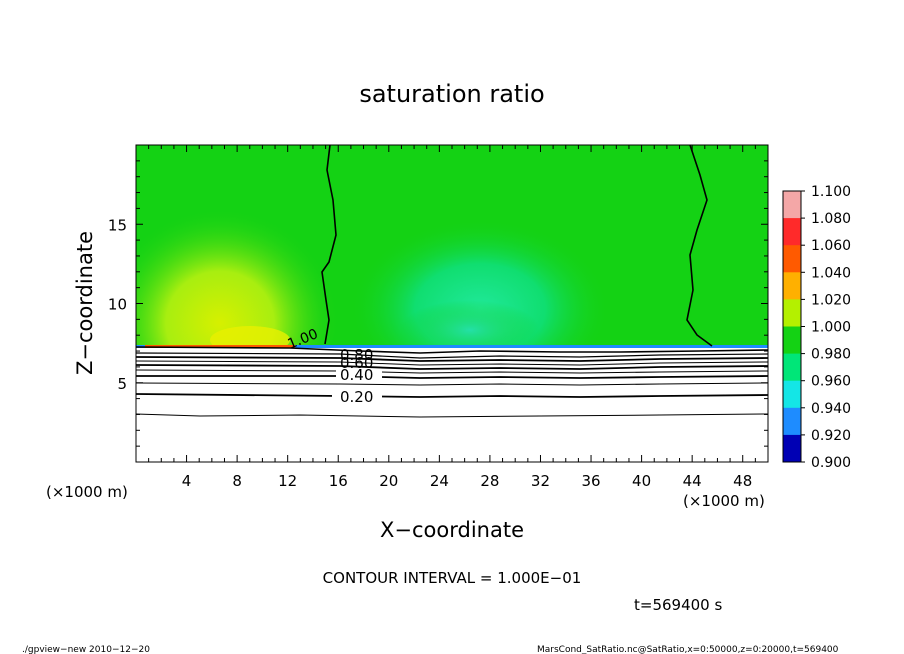 The height and width of the screenshot is (654, 904). I want to click on contour-line-0.90, so click(452, 355).